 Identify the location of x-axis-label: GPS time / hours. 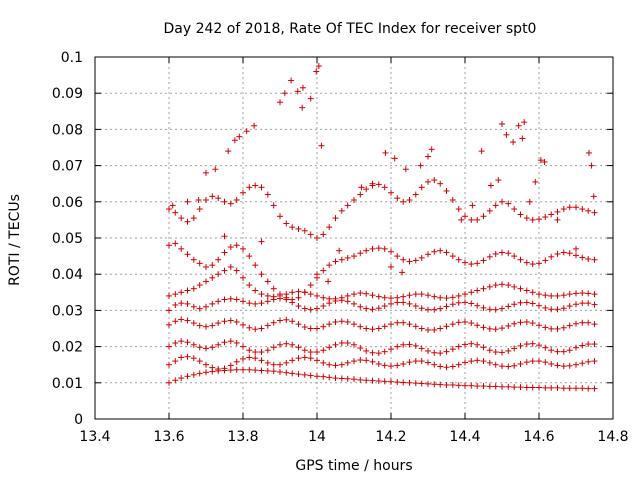
(353, 466).